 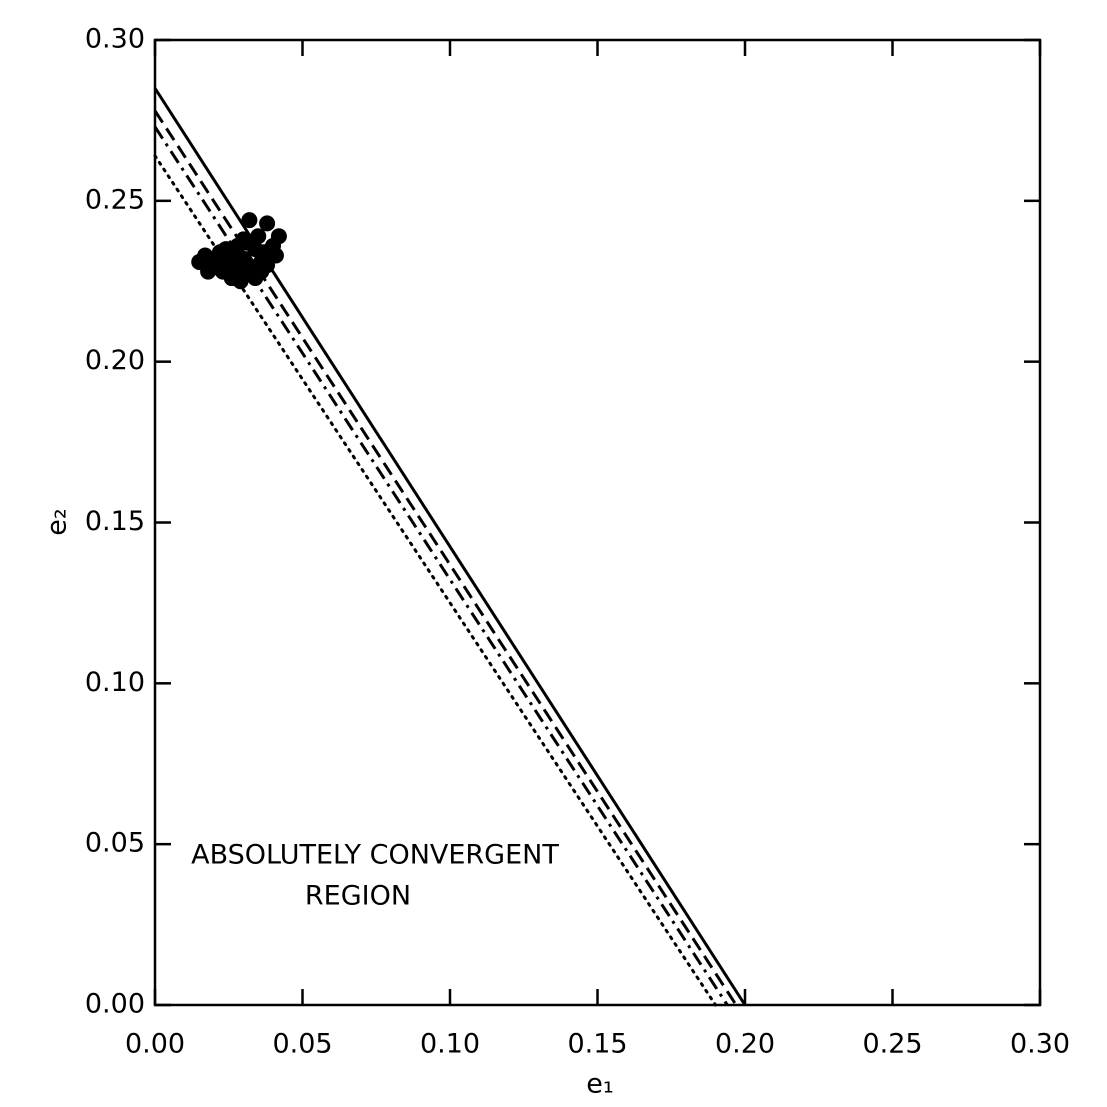 I want to click on y-tick-label: 0.15, so click(x=115, y=521).